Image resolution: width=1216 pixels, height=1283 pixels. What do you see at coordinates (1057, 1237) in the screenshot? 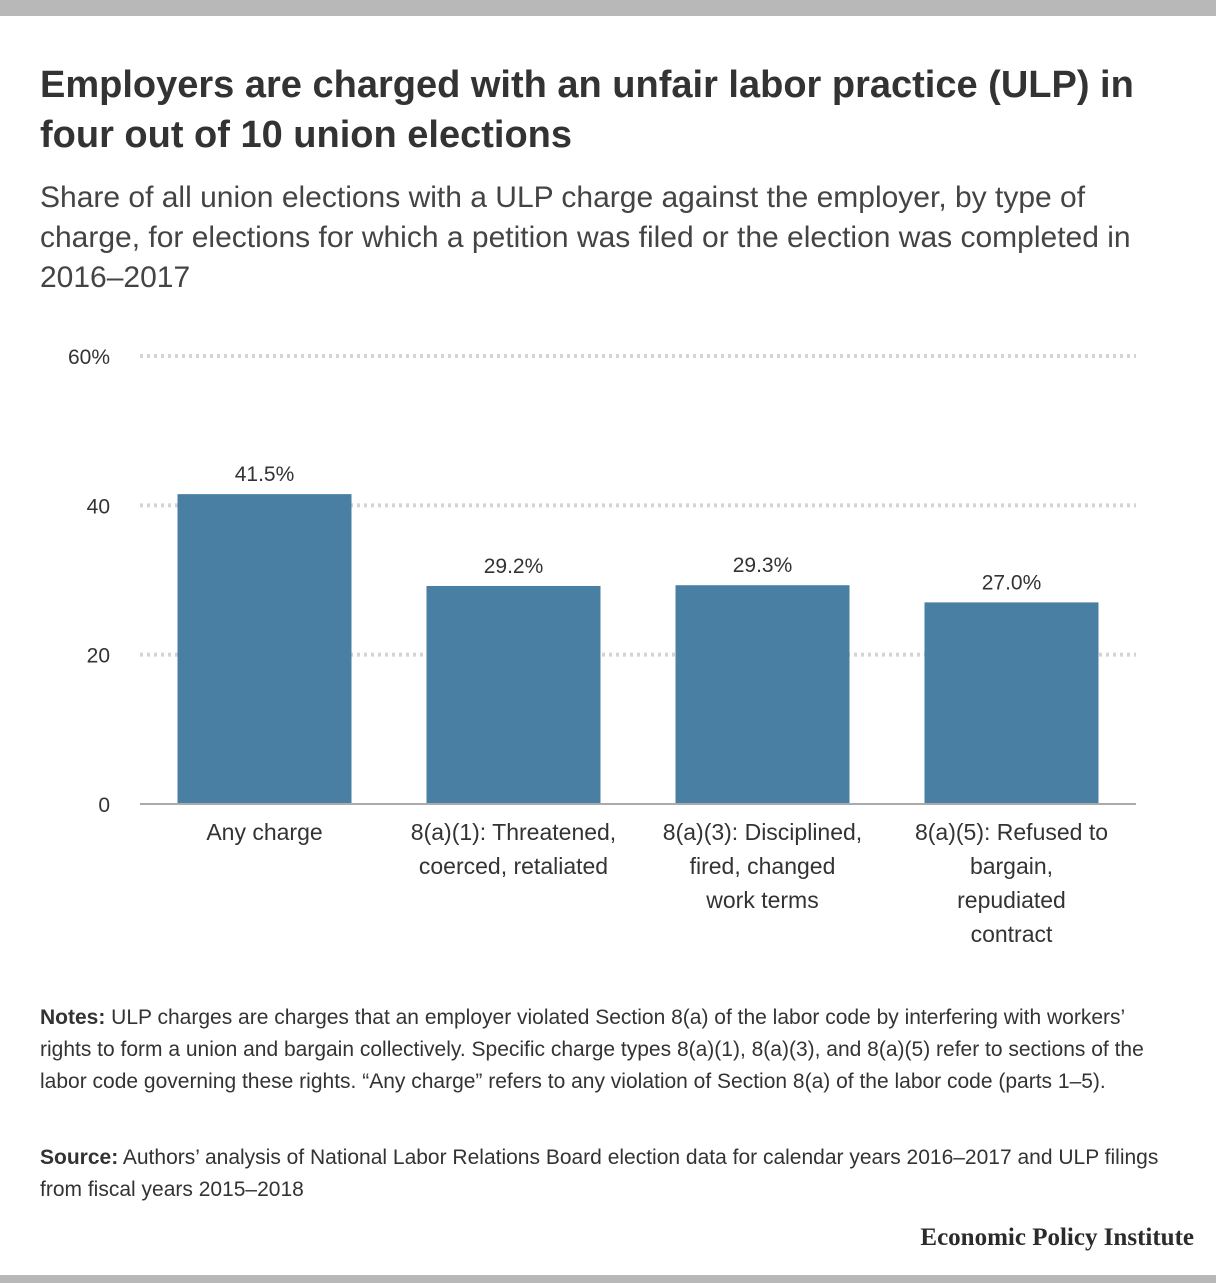
I see `brand-logo-text: Economic Policy Institute` at bounding box center [1057, 1237].